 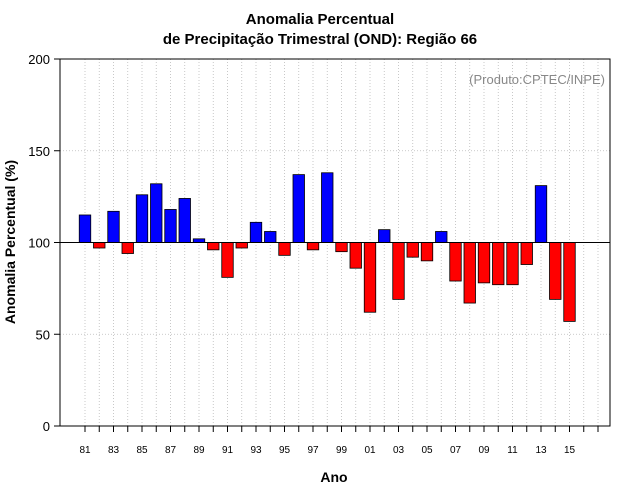 What do you see at coordinates (228, 450) in the screenshot?
I see `x-tick-label: 91` at bounding box center [228, 450].